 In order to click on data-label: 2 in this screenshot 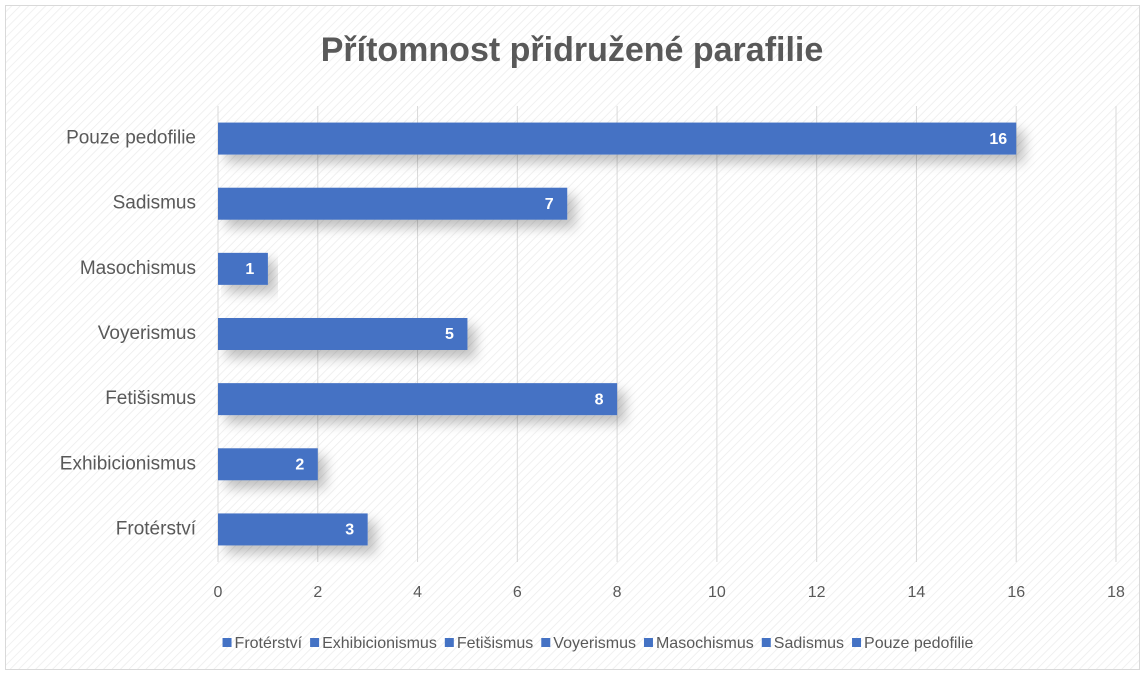, I will do `click(299, 465)`.